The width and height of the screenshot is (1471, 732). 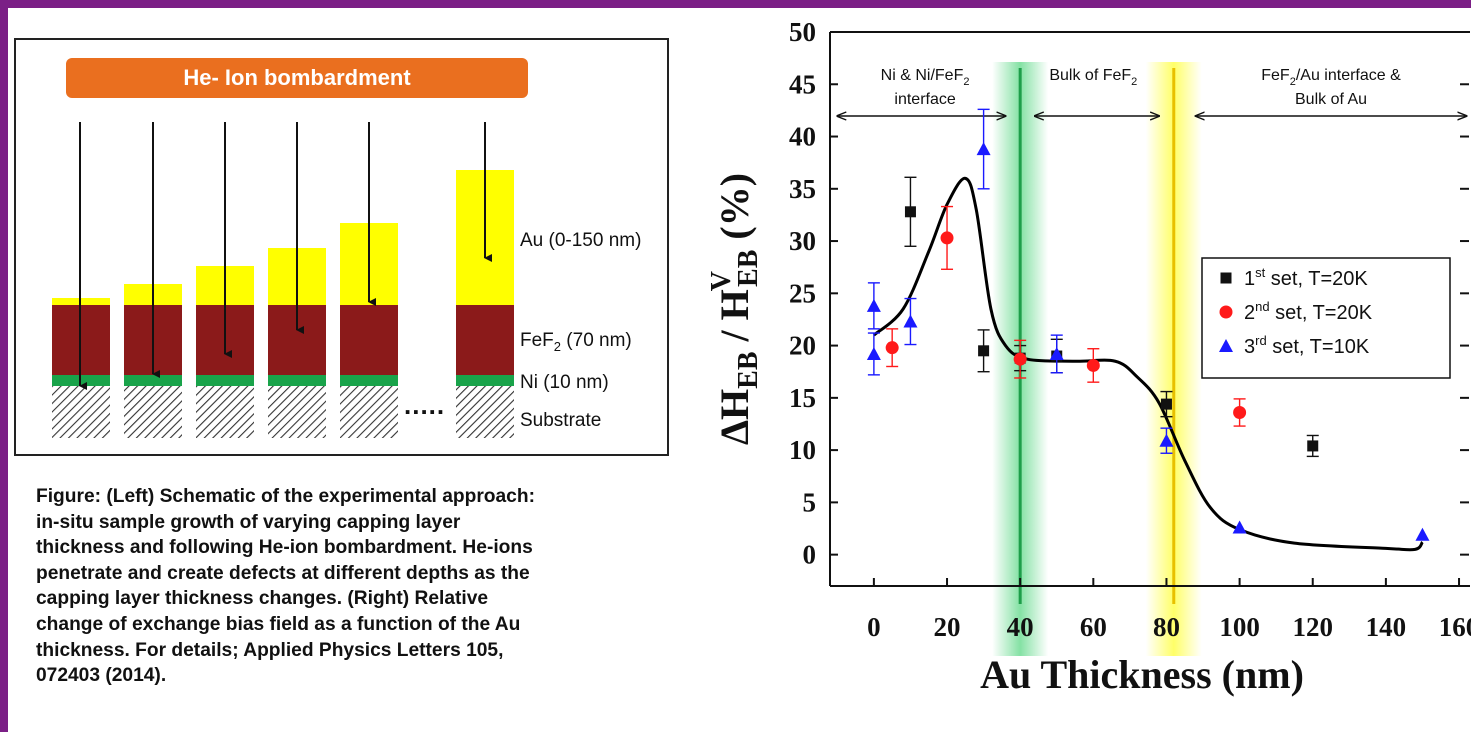 I want to click on y-tick-label: 15, so click(x=802, y=398).